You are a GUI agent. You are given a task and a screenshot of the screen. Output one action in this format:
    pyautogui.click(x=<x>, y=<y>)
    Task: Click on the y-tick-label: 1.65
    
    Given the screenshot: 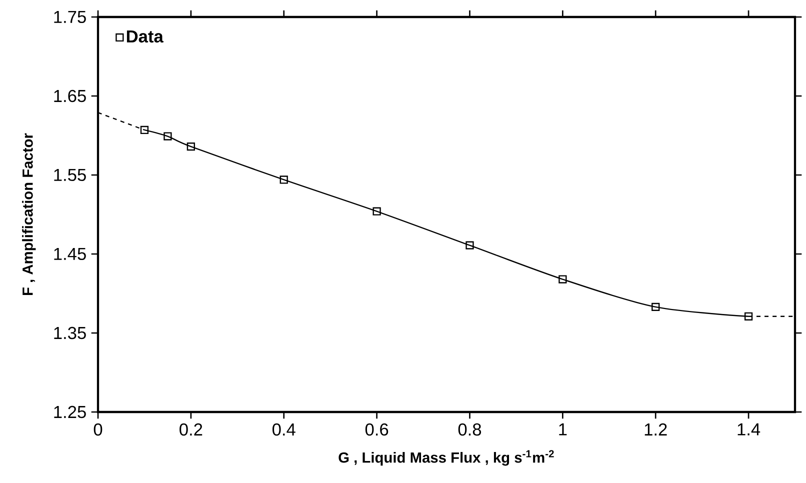 What is the action you would take?
    pyautogui.click(x=70, y=96)
    